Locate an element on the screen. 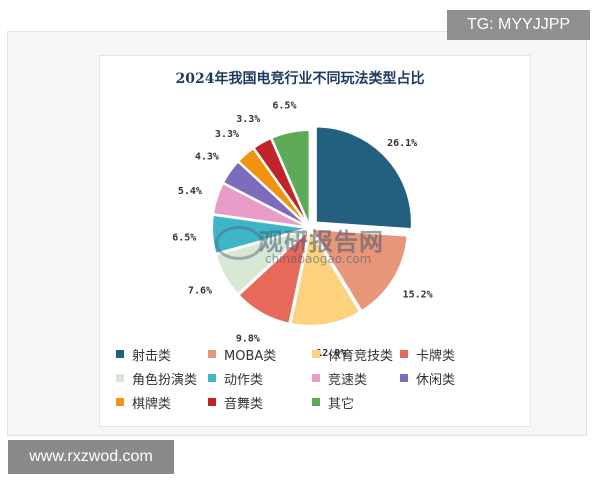  legend-label: MOBA类 is located at coordinates (250, 356).